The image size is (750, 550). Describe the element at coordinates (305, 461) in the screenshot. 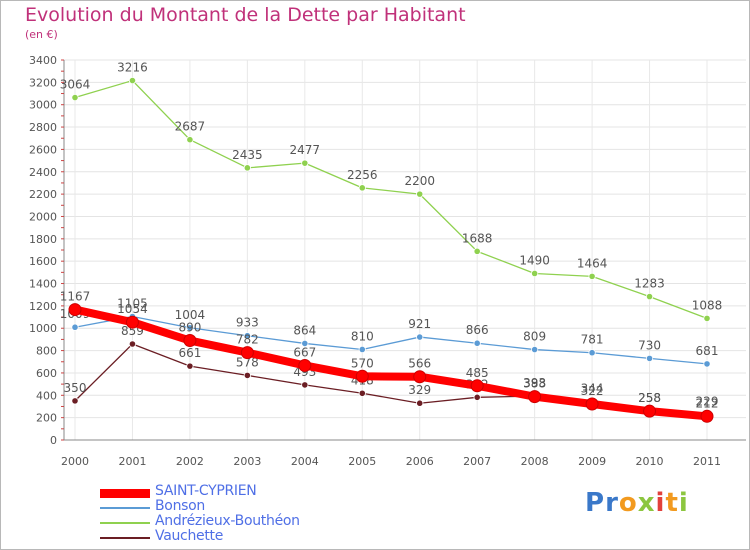

I see `x-tick-label: 2004` at that location.